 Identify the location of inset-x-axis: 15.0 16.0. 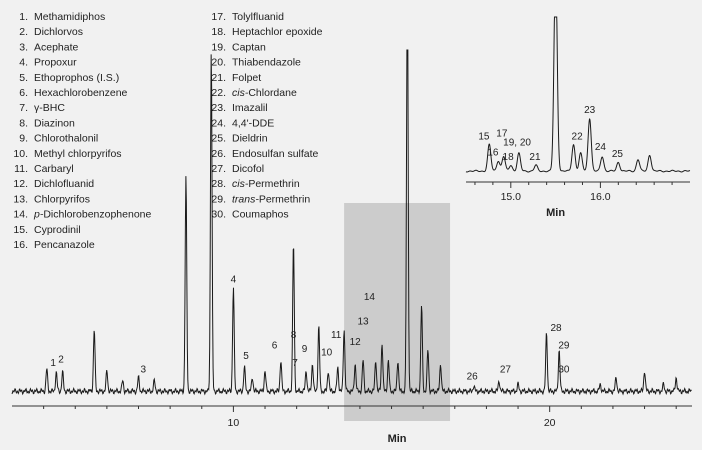
(578, 192).